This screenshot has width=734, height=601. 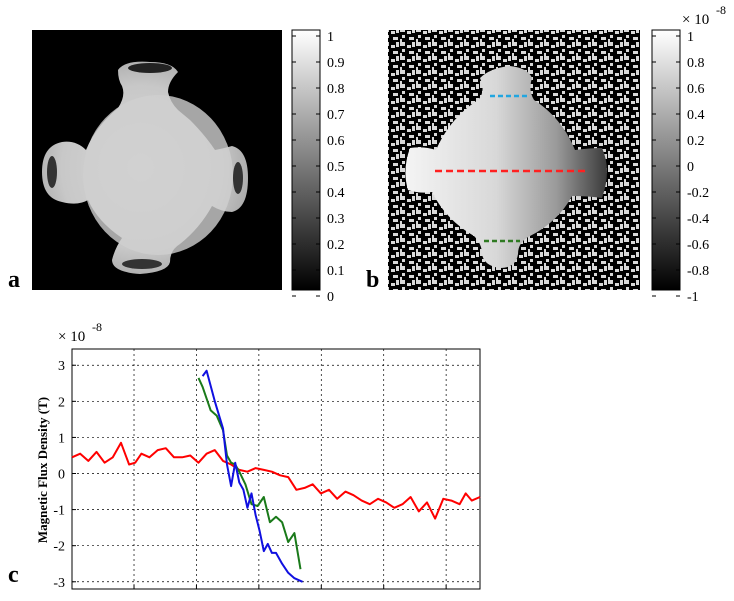 I want to click on colorbar-b-ticks: 1 0.8 0.6 0.4 0.2 0 -0.2 -0.4 -0.6 -0.8 -1, so click(x=680, y=167).